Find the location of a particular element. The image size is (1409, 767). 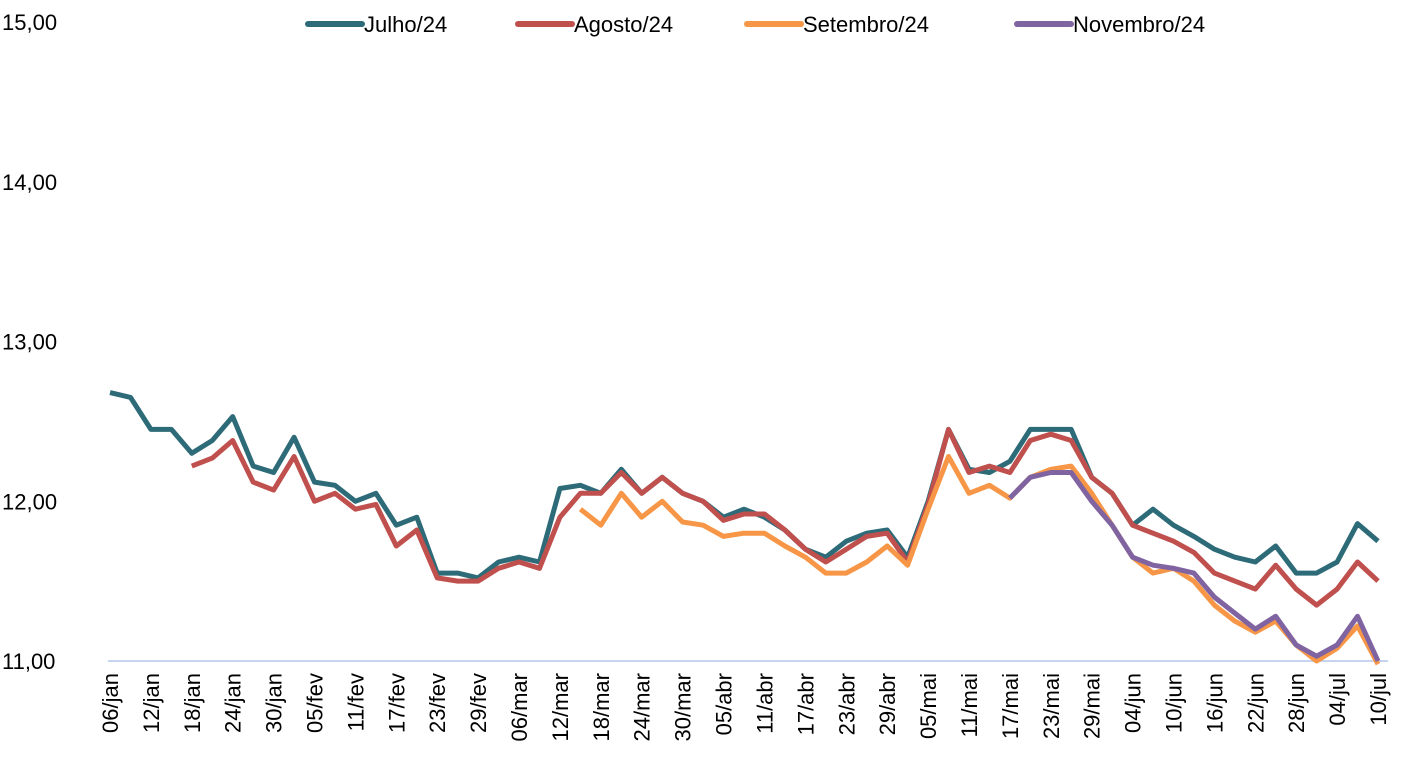

x-tick-label: 06/jan is located at coordinates (110, 703).